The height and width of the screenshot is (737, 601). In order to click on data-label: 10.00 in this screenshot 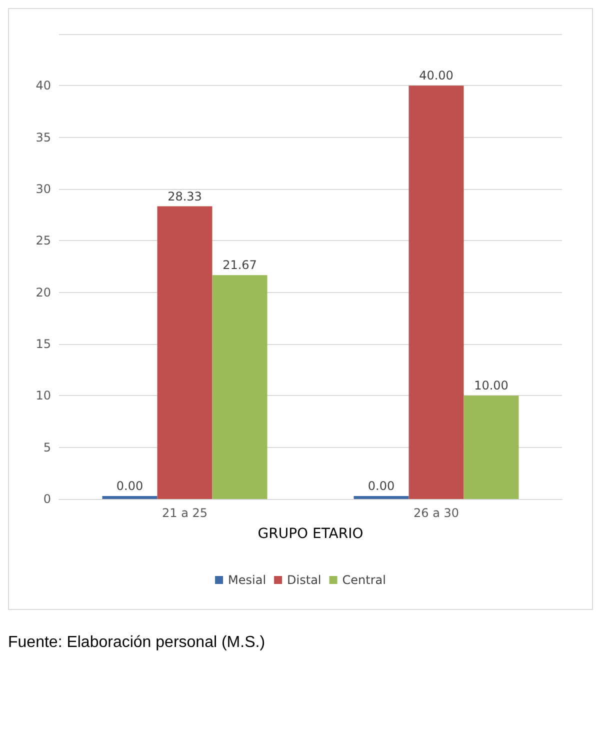, I will do `click(491, 385)`.